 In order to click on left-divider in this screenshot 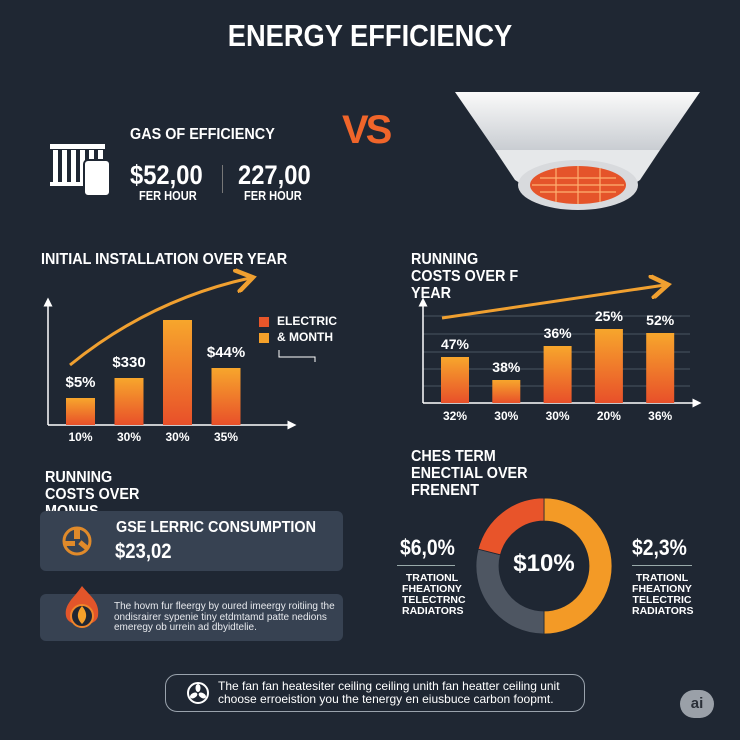, I will do `click(426, 565)`.